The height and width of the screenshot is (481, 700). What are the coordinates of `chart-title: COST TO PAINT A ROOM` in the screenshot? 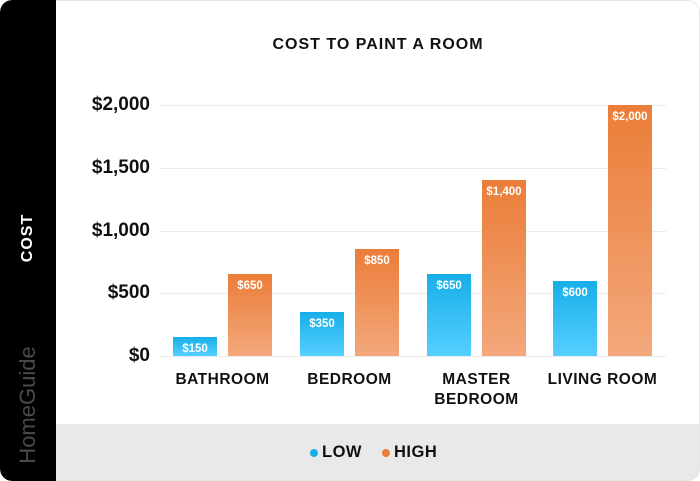 It's located at (378, 44).